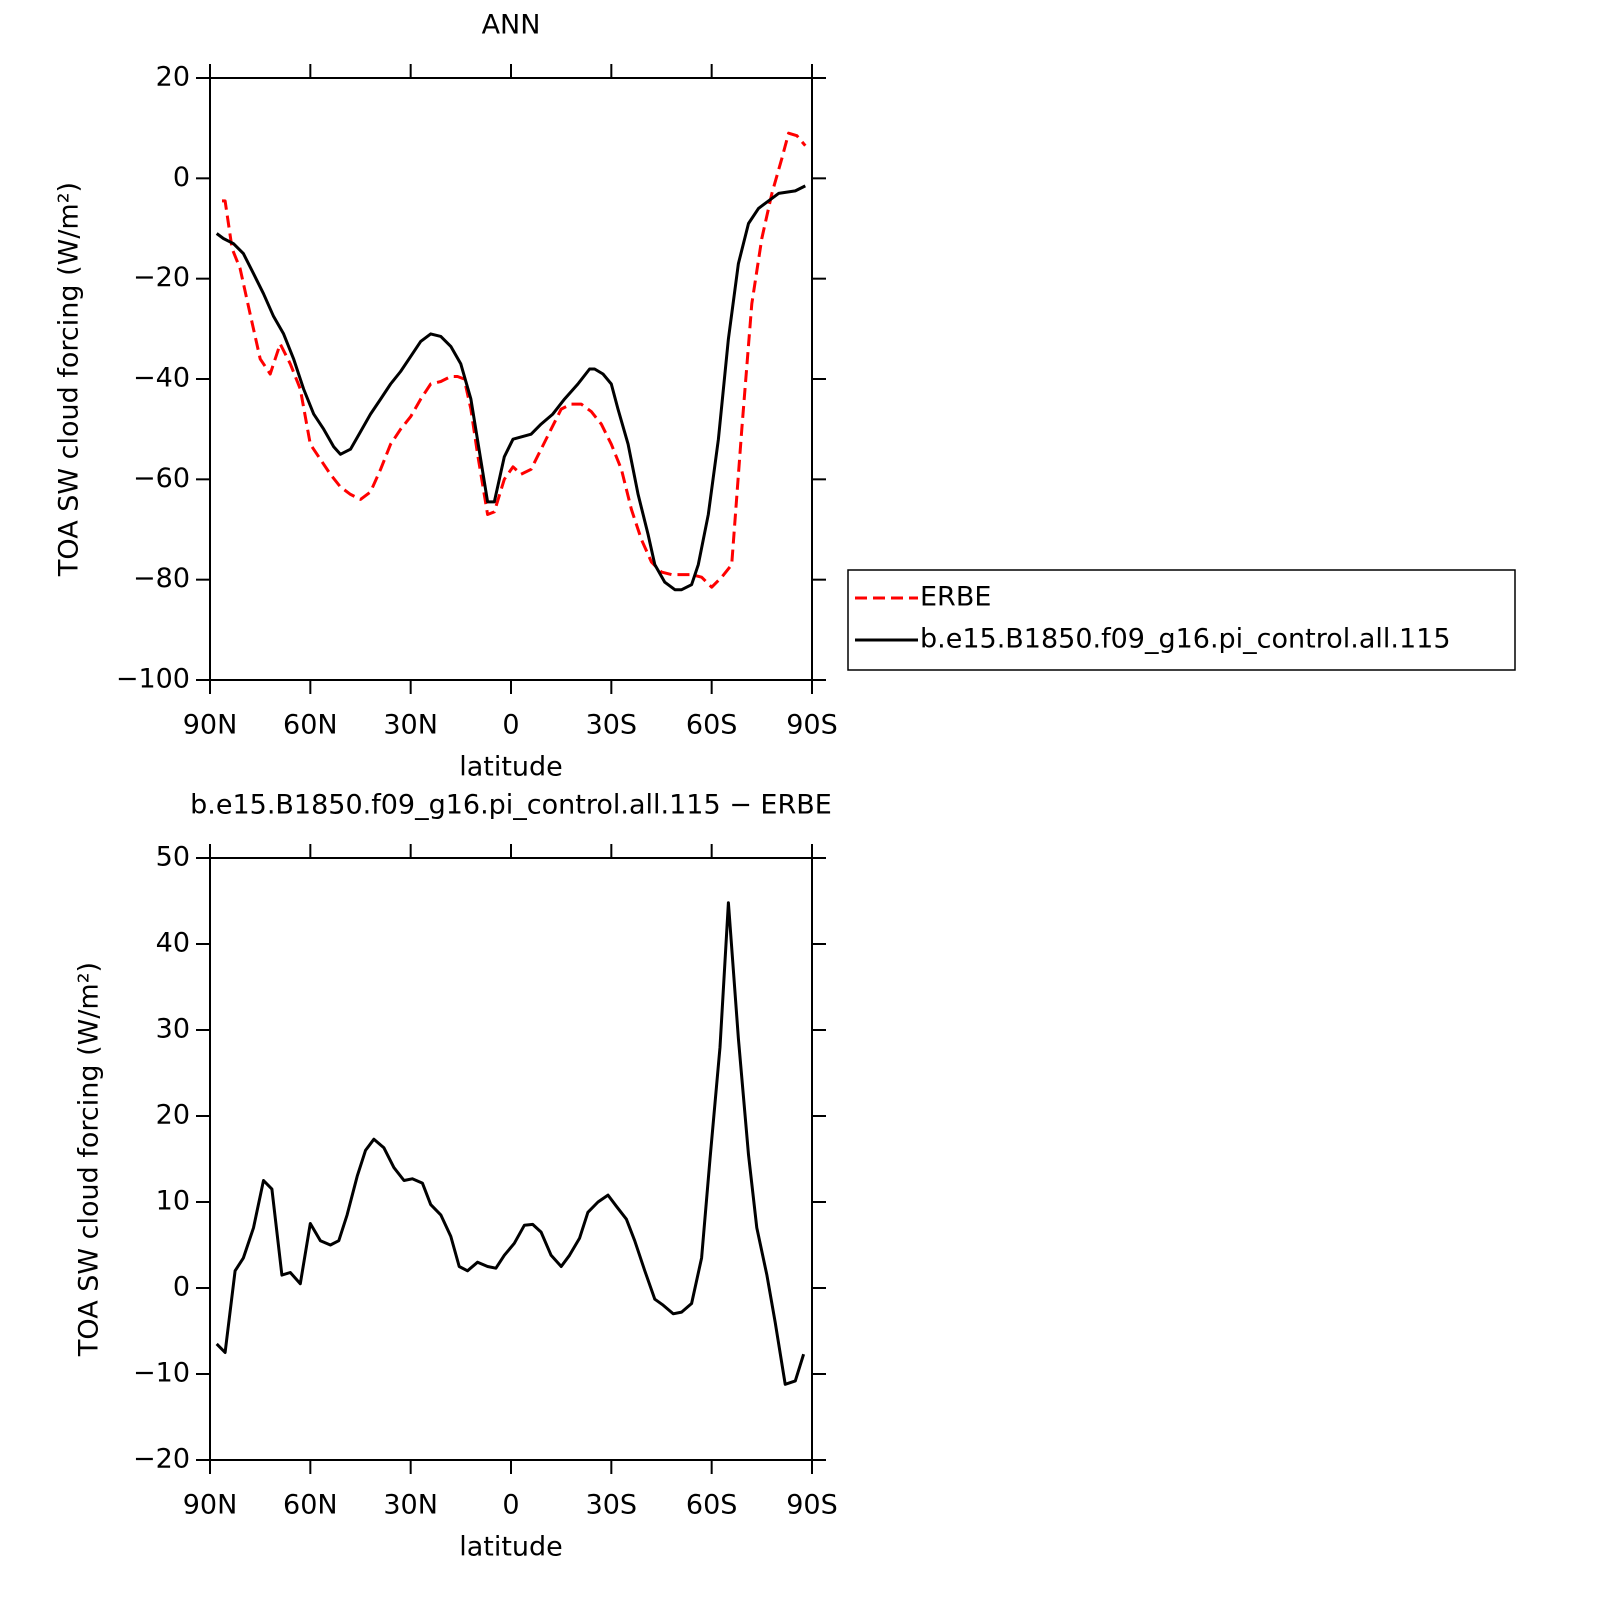 Image resolution: width=1608 pixels, height=1608 pixels. I want to click on y-tick-label: −10, so click(161, 1373).